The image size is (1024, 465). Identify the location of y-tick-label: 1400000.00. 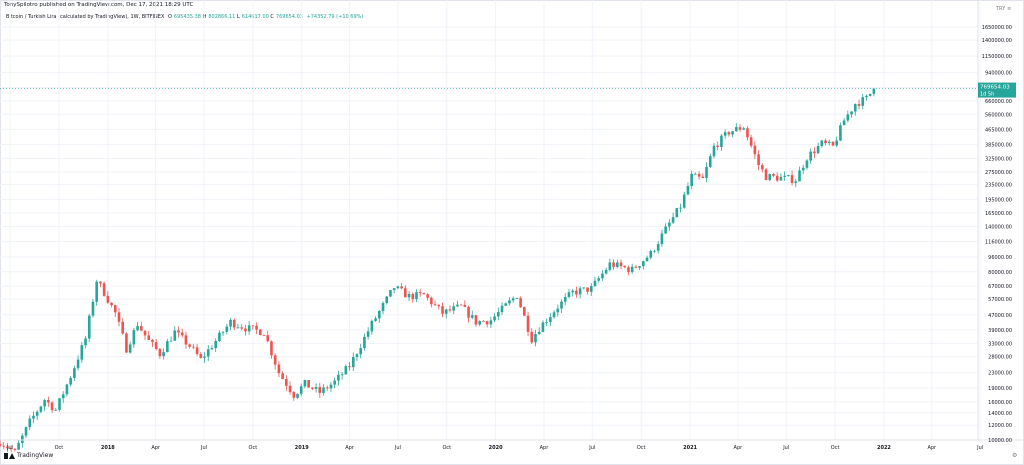
(997, 41).